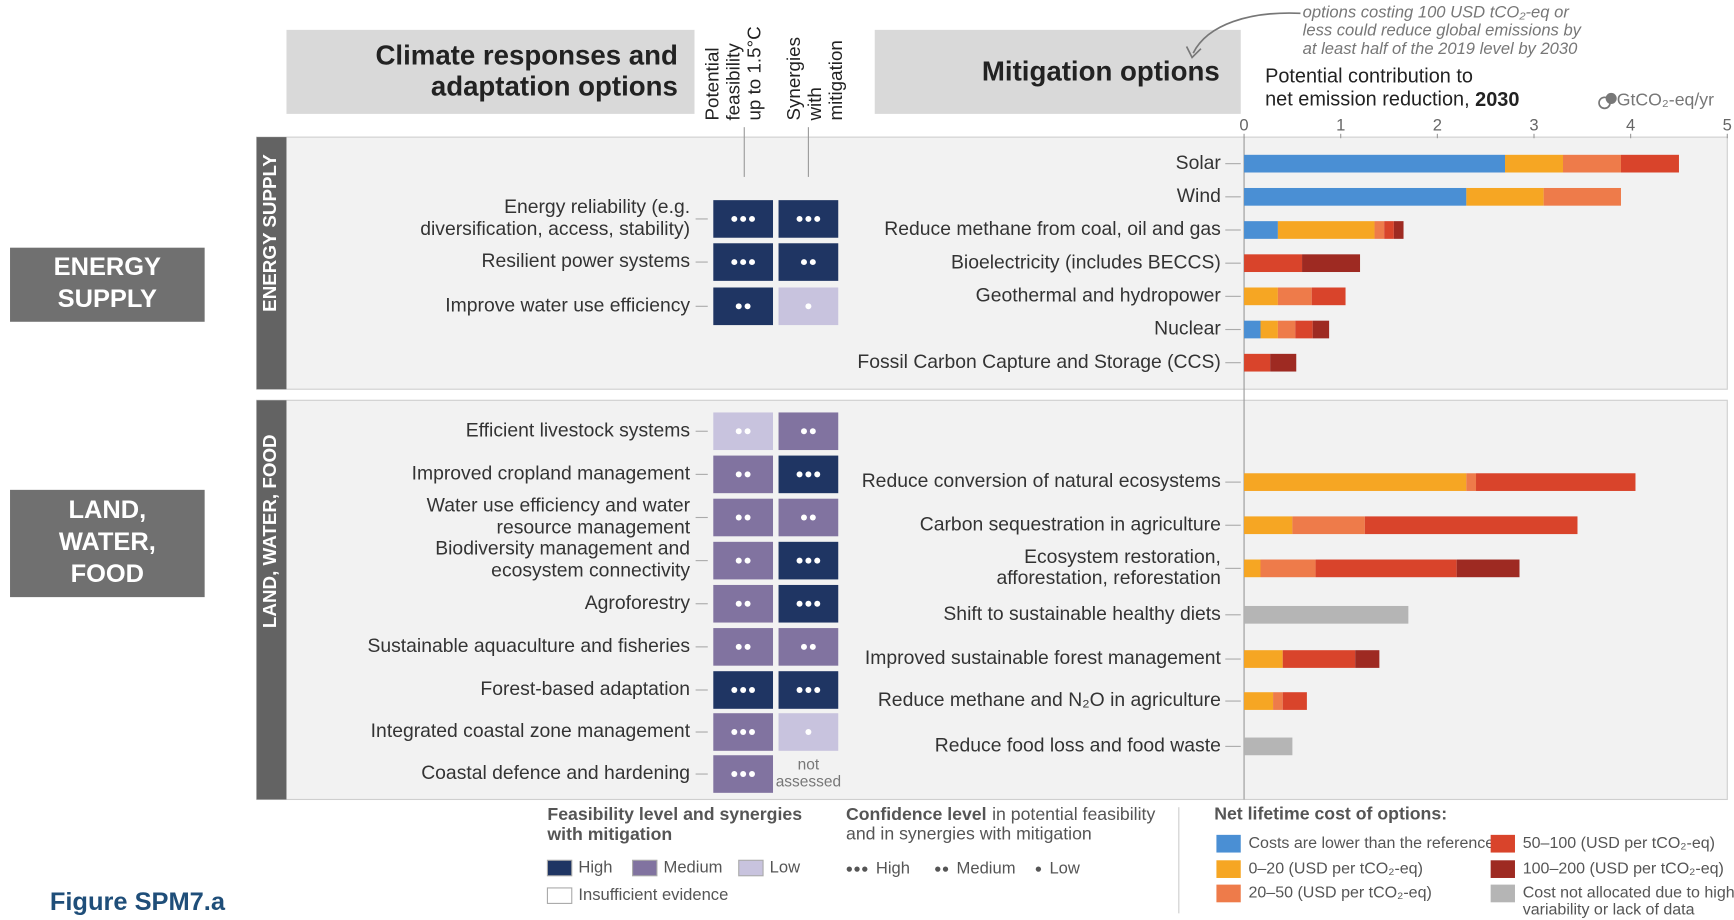  I want to click on legend-text: in potential feasibility, so click(1073, 814).